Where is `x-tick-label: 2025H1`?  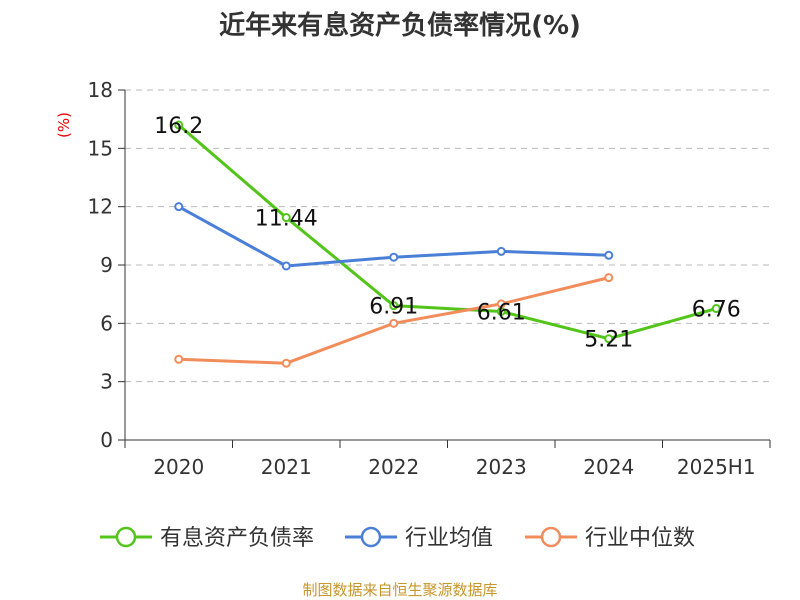 x-tick-label: 2025H1 is located at coordinates (716, 467).